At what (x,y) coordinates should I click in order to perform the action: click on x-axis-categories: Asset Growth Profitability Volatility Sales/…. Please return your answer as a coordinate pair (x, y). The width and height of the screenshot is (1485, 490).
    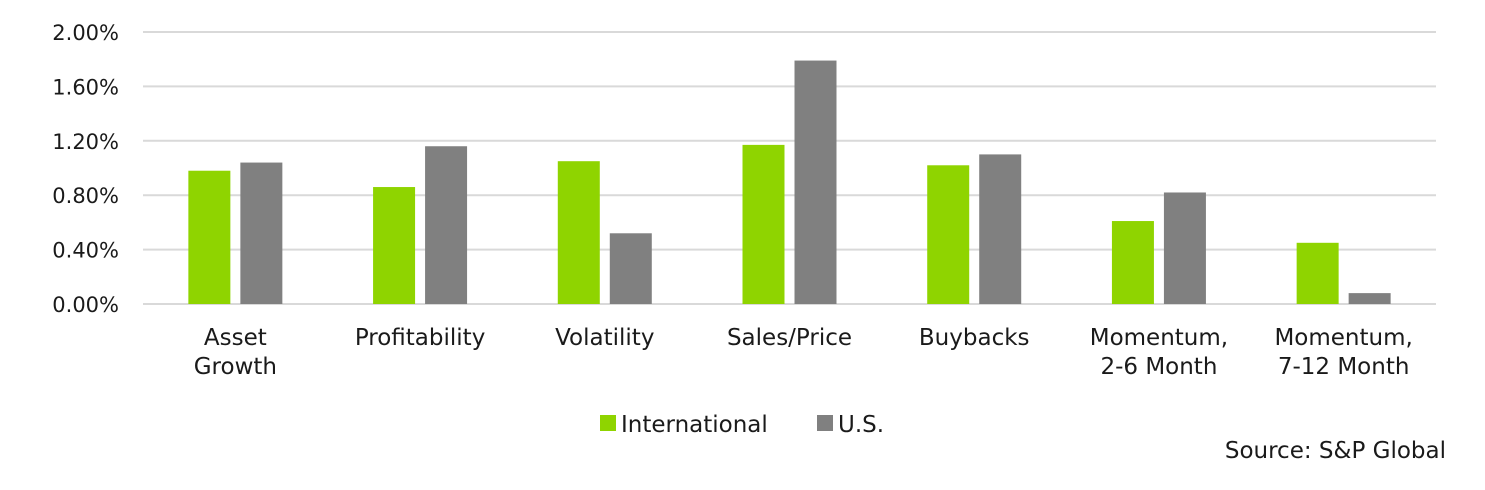
    Looking at the image, I should click on (803, 352).